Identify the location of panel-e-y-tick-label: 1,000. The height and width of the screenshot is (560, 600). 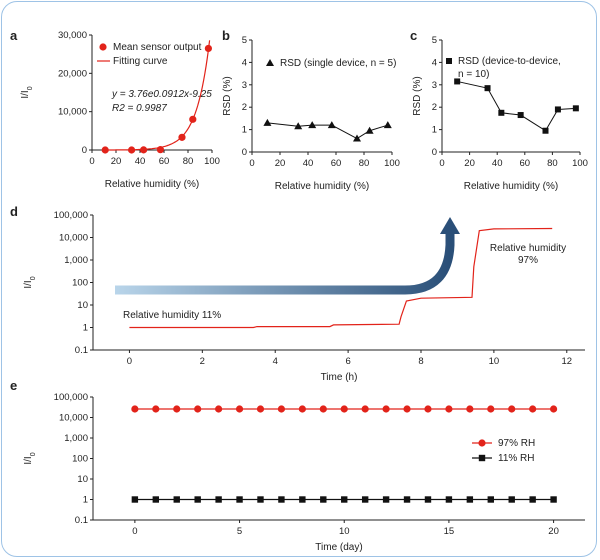
(76, 438).